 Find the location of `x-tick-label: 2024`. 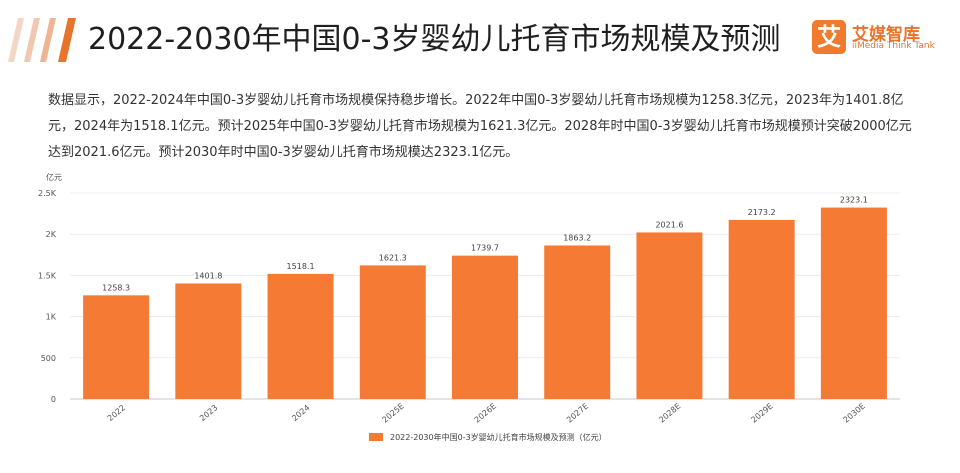

x-tick-label: 2024 is located at coordinates (300, 413).